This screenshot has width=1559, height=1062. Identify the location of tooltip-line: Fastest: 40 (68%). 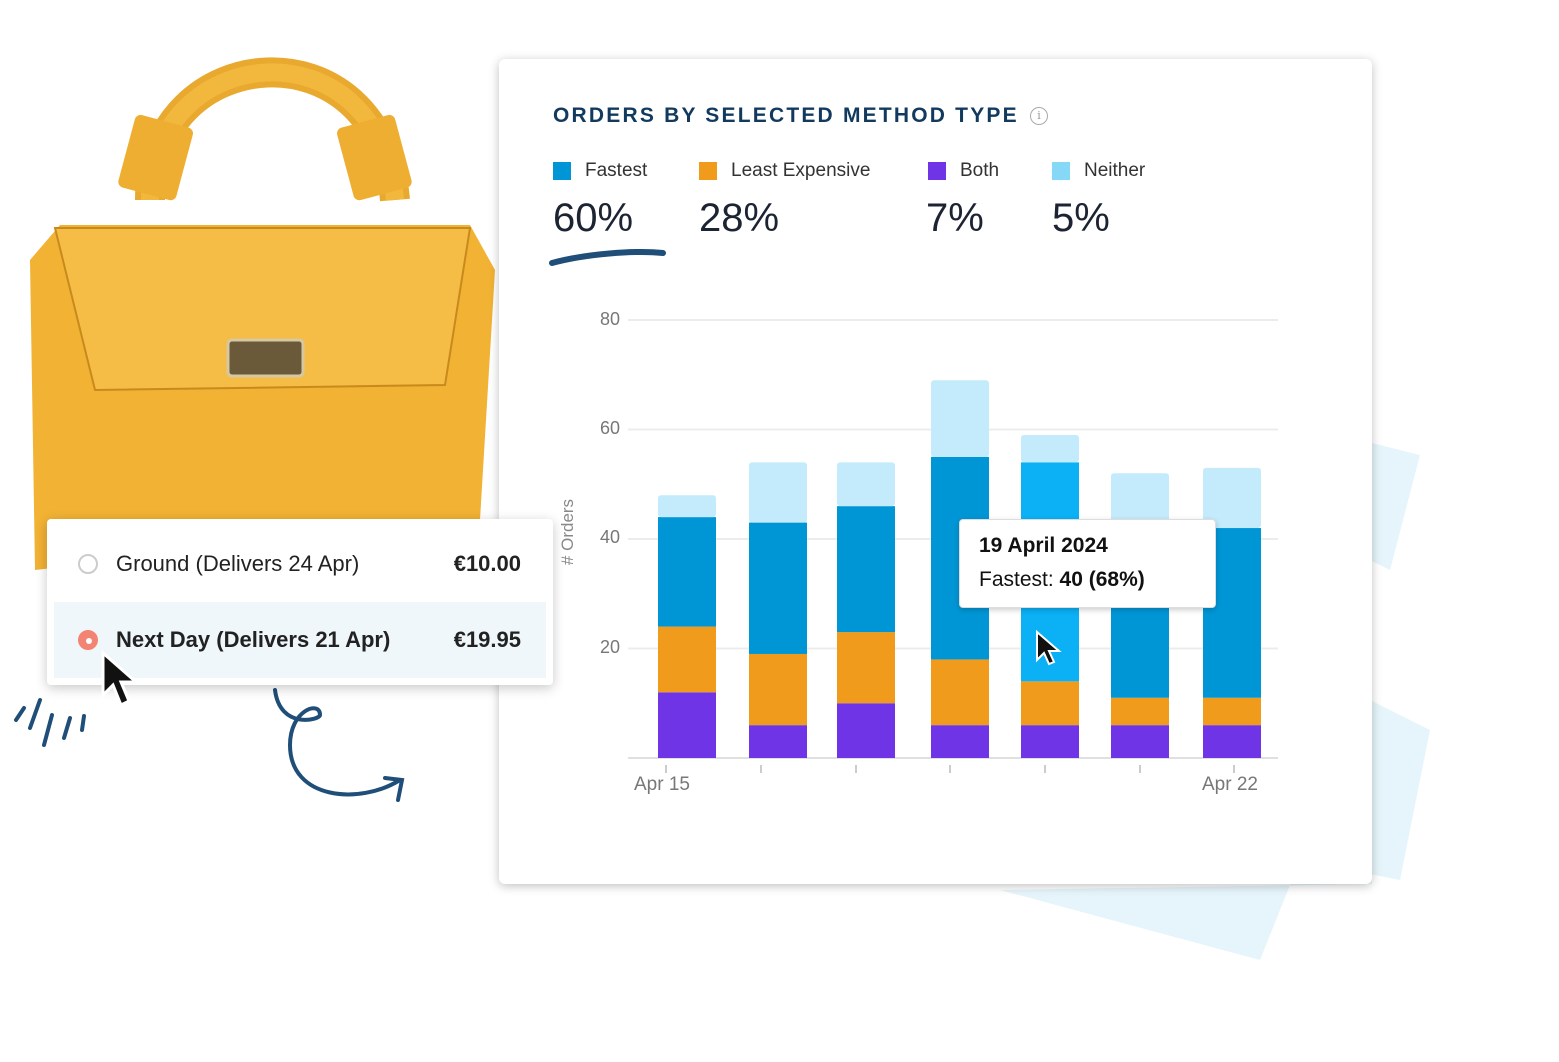
(1062, 580).